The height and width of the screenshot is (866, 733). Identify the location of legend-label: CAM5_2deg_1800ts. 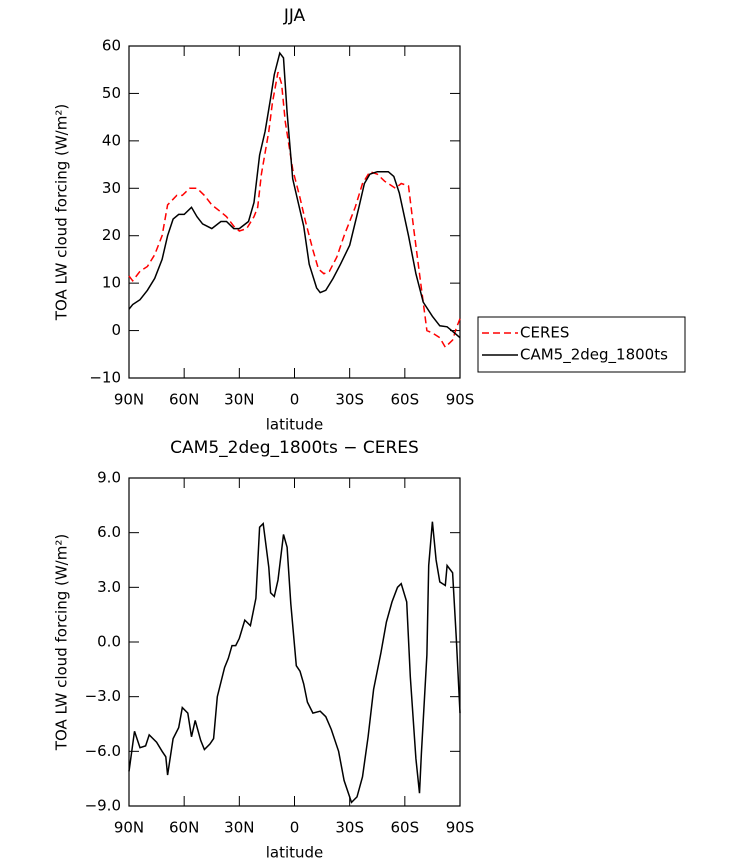
(594, 355).